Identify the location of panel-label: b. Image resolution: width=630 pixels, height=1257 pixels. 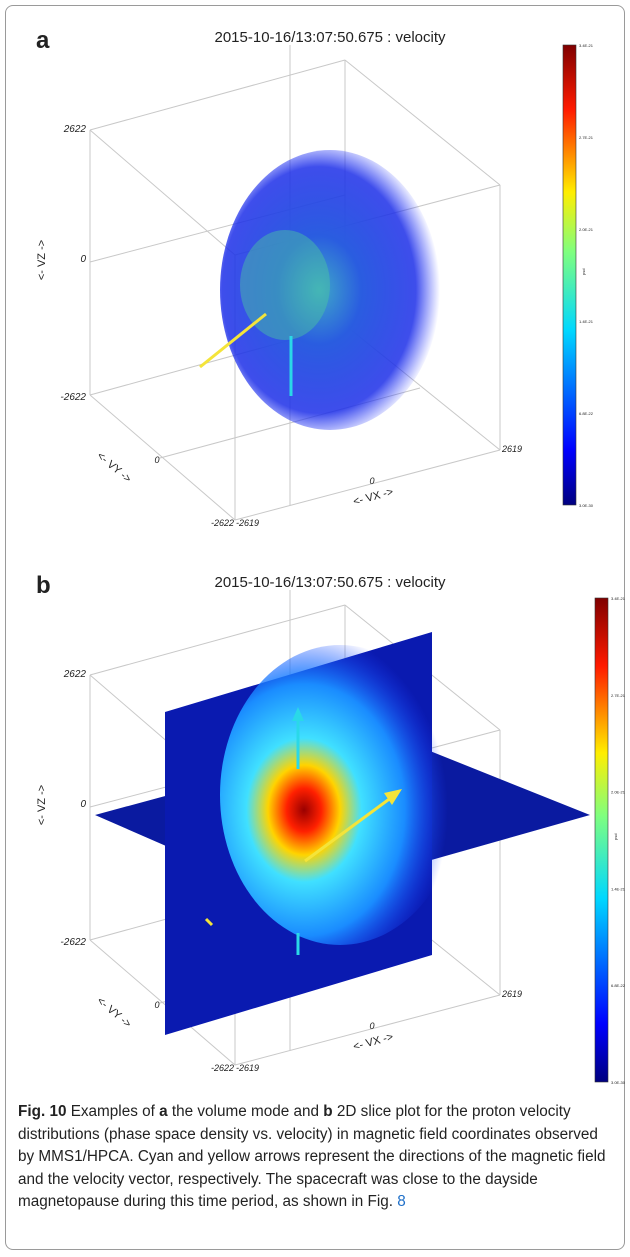
(43, 585).